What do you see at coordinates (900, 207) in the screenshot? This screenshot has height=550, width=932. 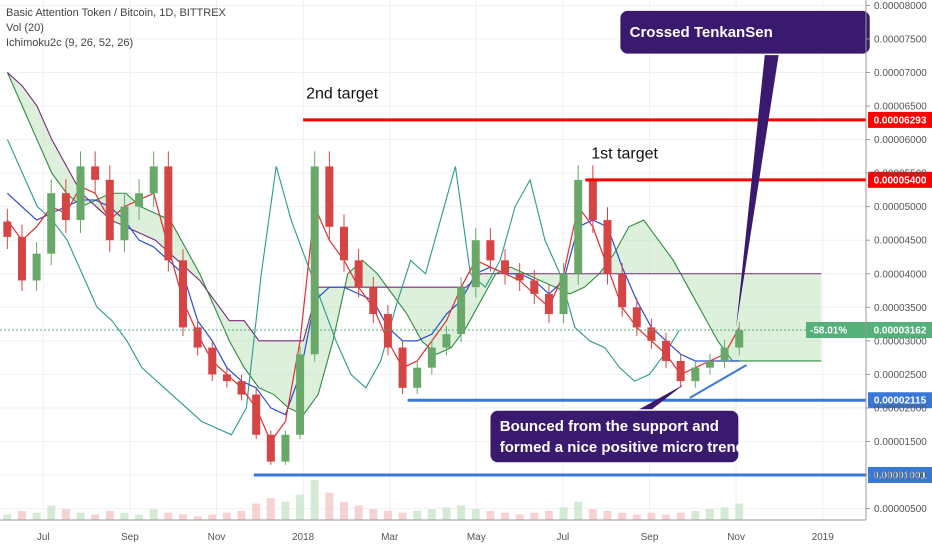 I see `y-tick-label: 0.00005000` at bounding box center [900, 207].